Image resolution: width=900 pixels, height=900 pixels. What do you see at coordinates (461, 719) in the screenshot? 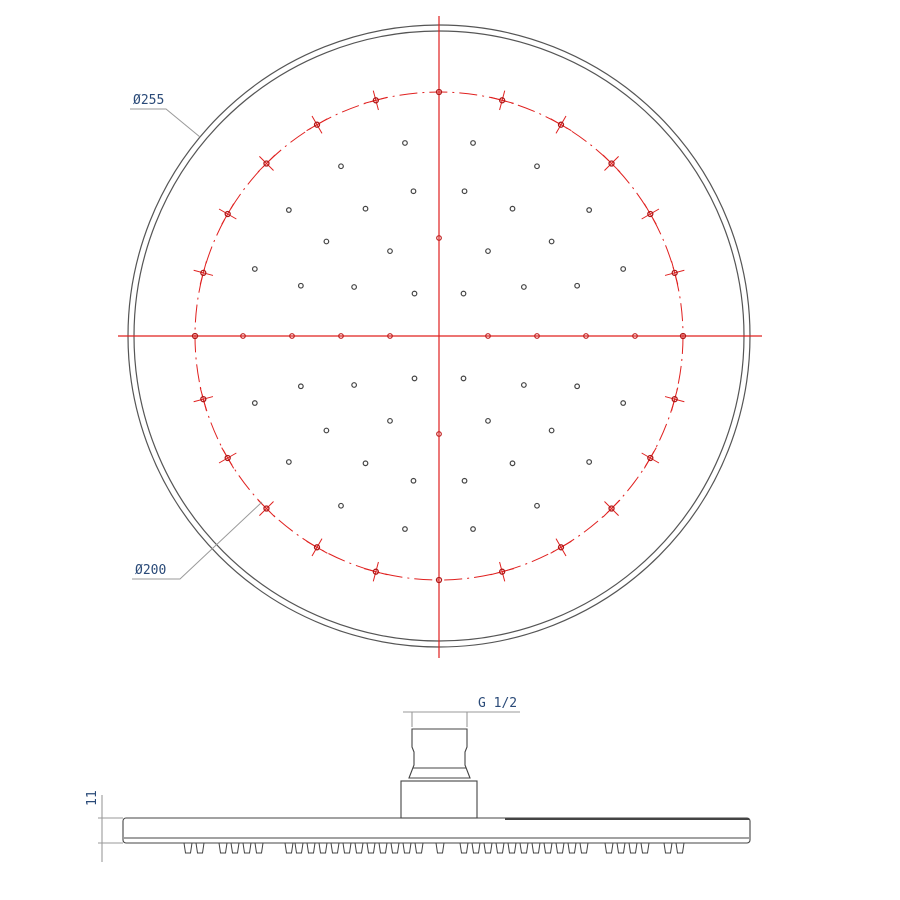
I see `thread-dimension` at bounding box center [461, 719].